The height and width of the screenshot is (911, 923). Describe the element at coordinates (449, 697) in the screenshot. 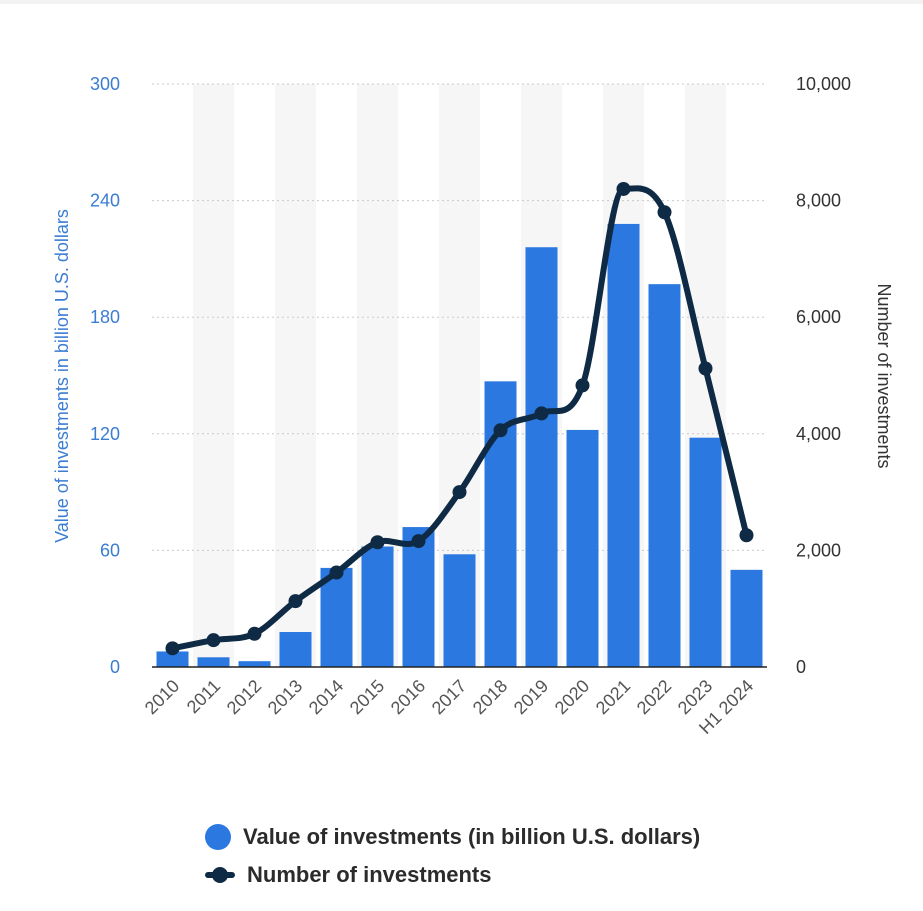

I see `x-tick-label: 2017` at that location.